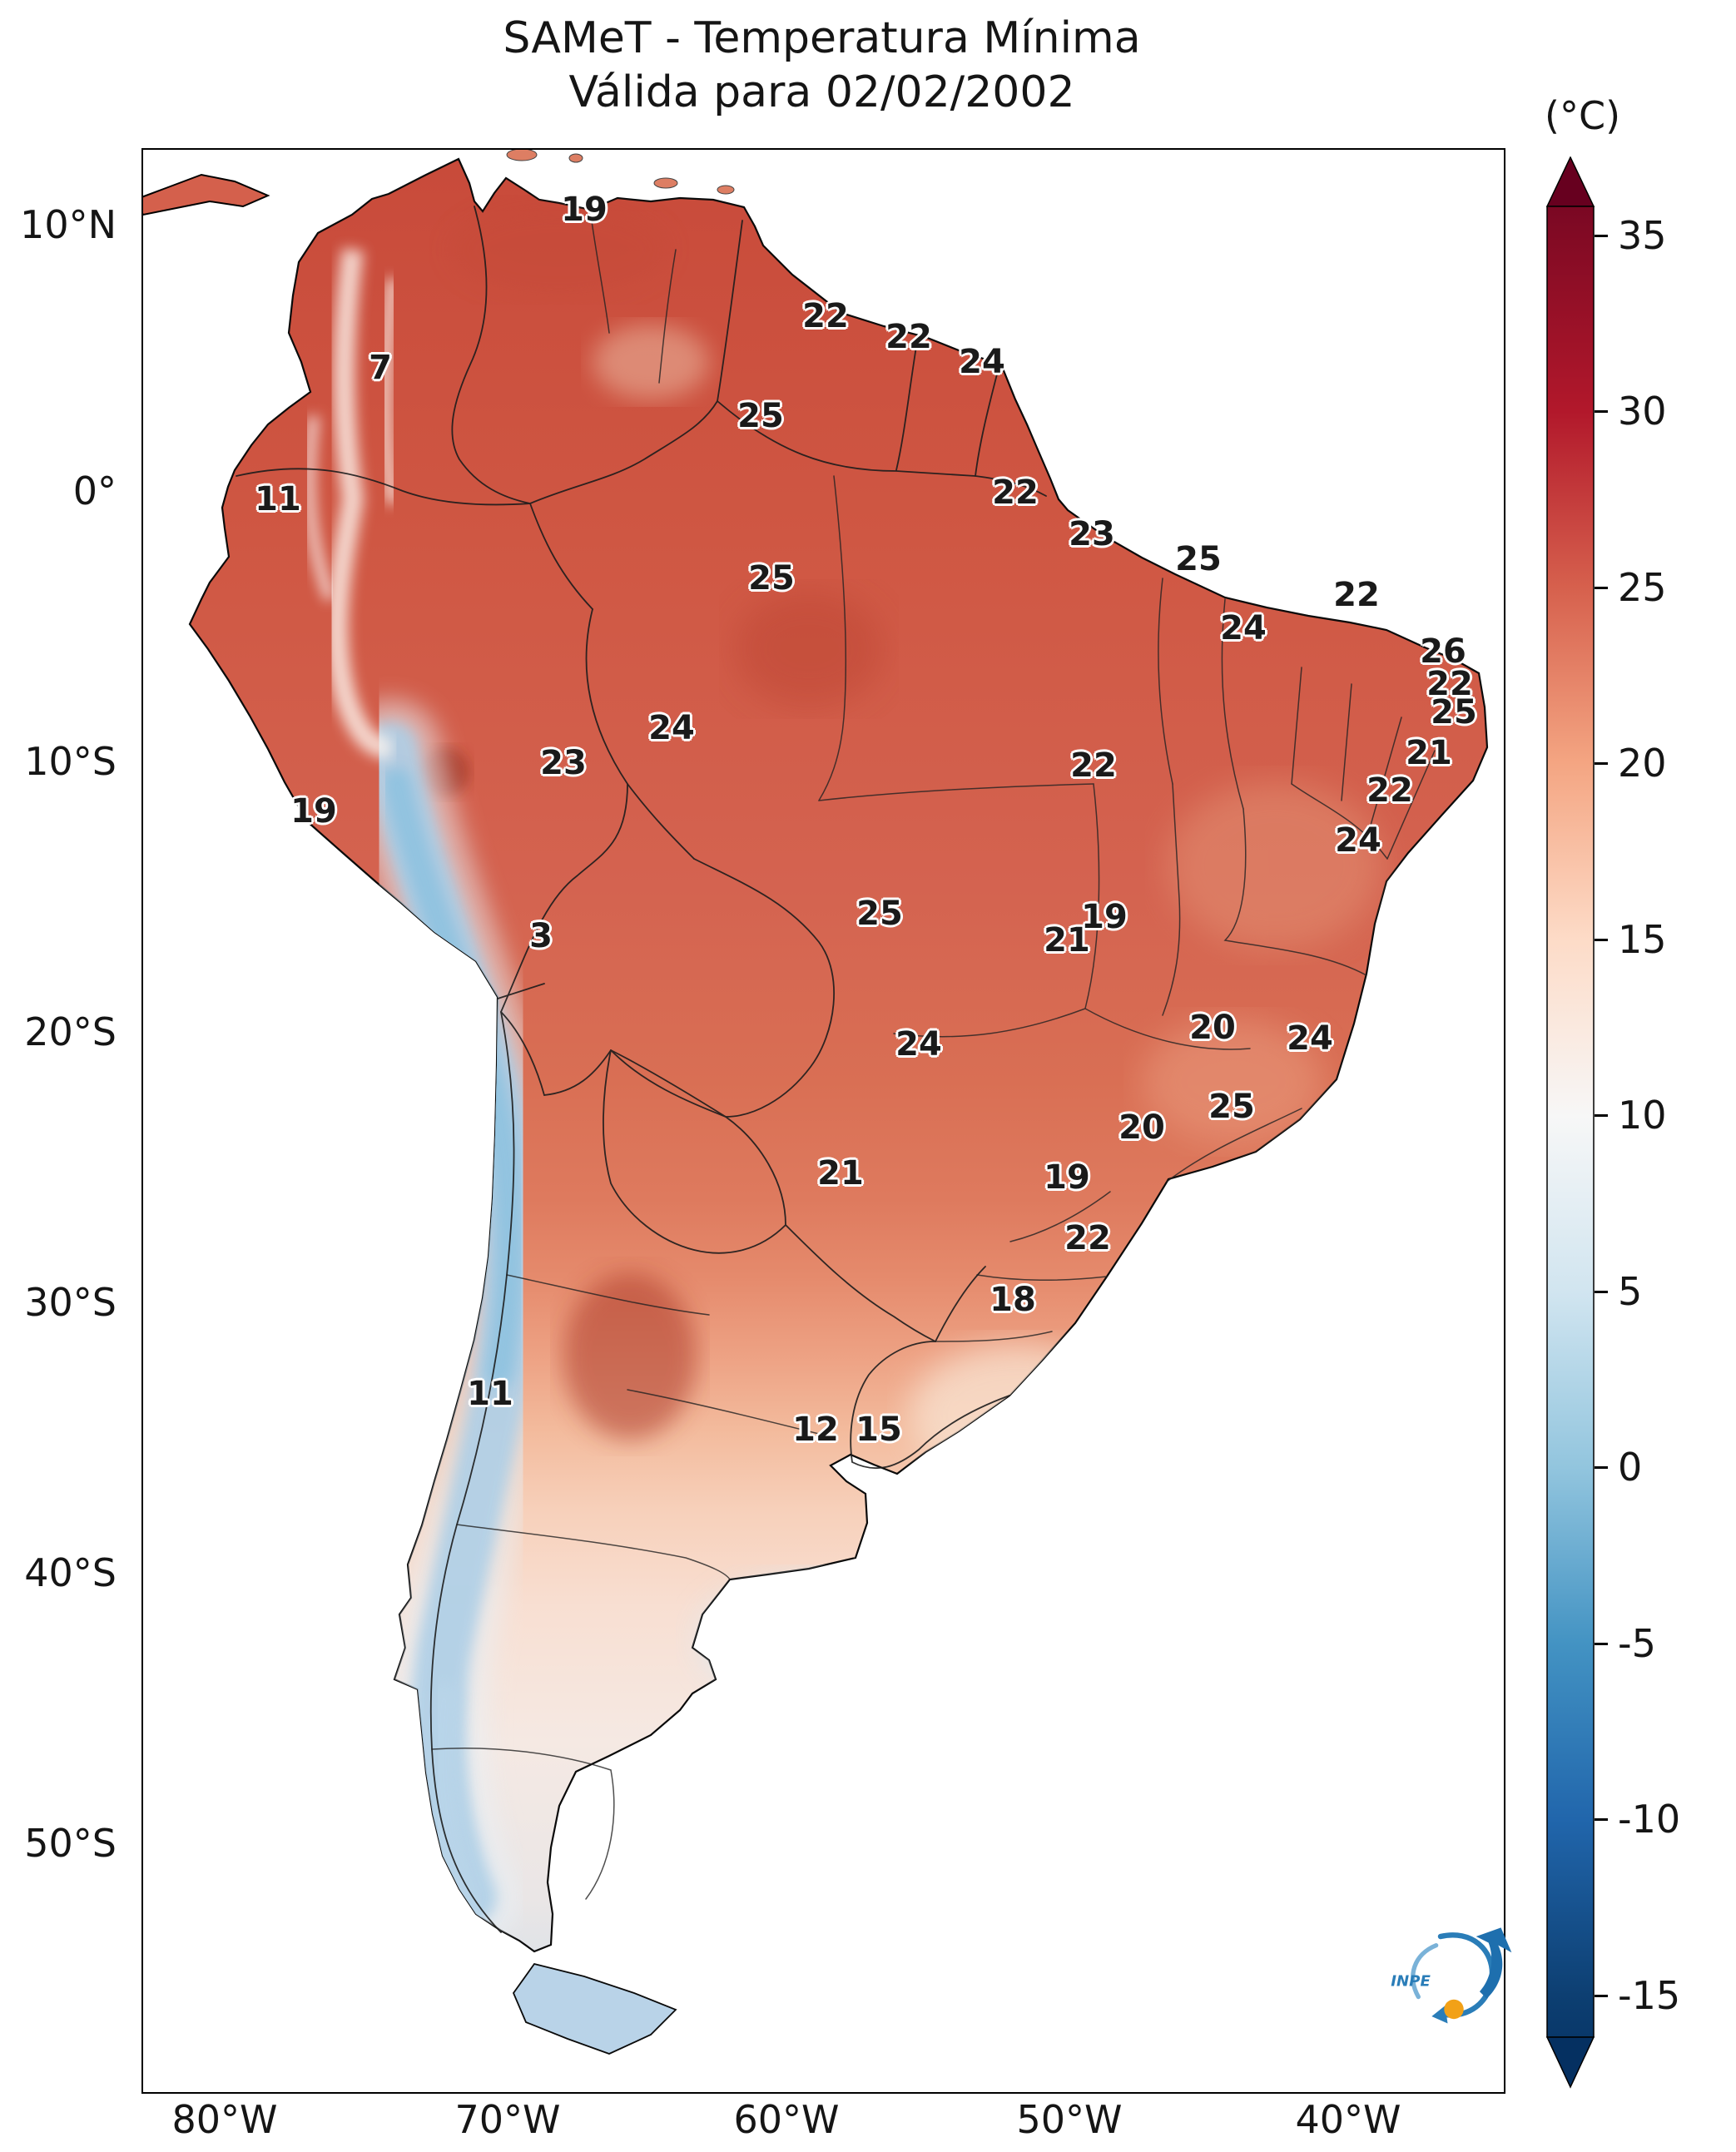 The height and width of the screenshot is (2152, 1736). Describe the element at coordinates (1642, 587) in the screenshot. I see `colorbar-tick-label: 25` at that location.